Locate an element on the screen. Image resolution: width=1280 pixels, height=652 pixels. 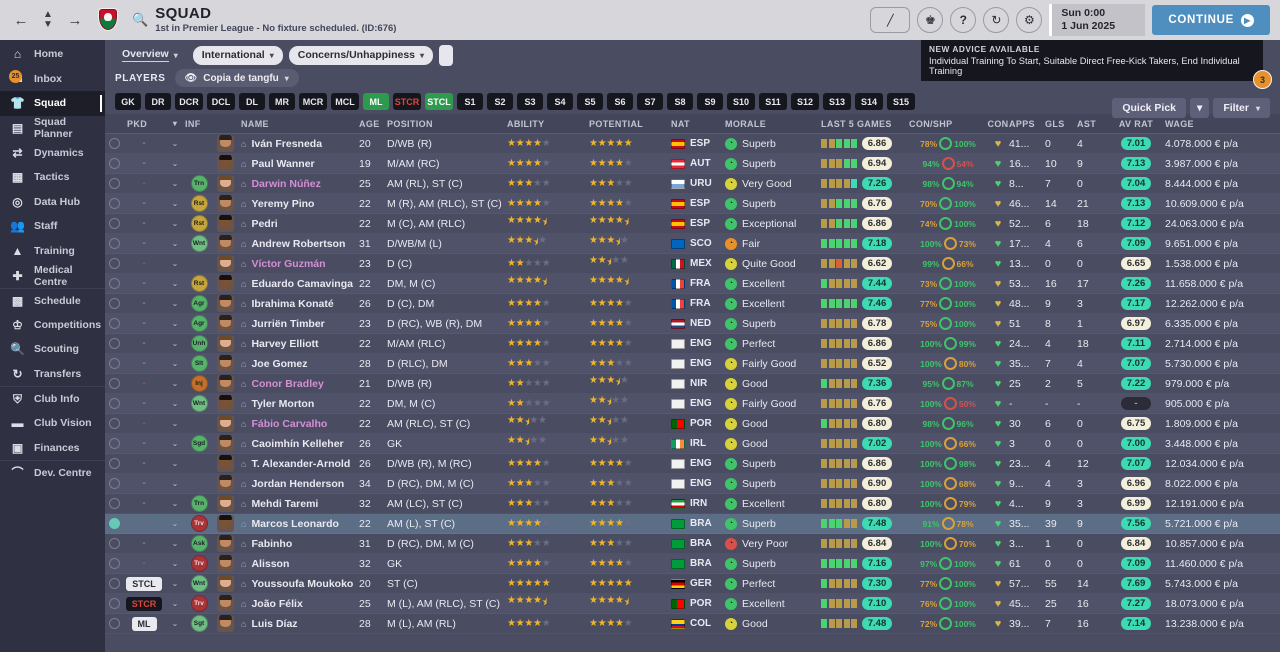
position-tab-stcl: STCL is located at coordinates (439, 101).